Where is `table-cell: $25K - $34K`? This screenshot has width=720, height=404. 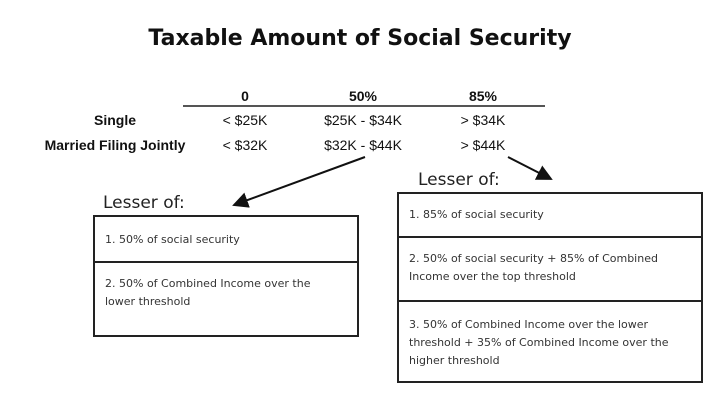
table-cell: $25K - $34K is located at coordinates (363, 120).